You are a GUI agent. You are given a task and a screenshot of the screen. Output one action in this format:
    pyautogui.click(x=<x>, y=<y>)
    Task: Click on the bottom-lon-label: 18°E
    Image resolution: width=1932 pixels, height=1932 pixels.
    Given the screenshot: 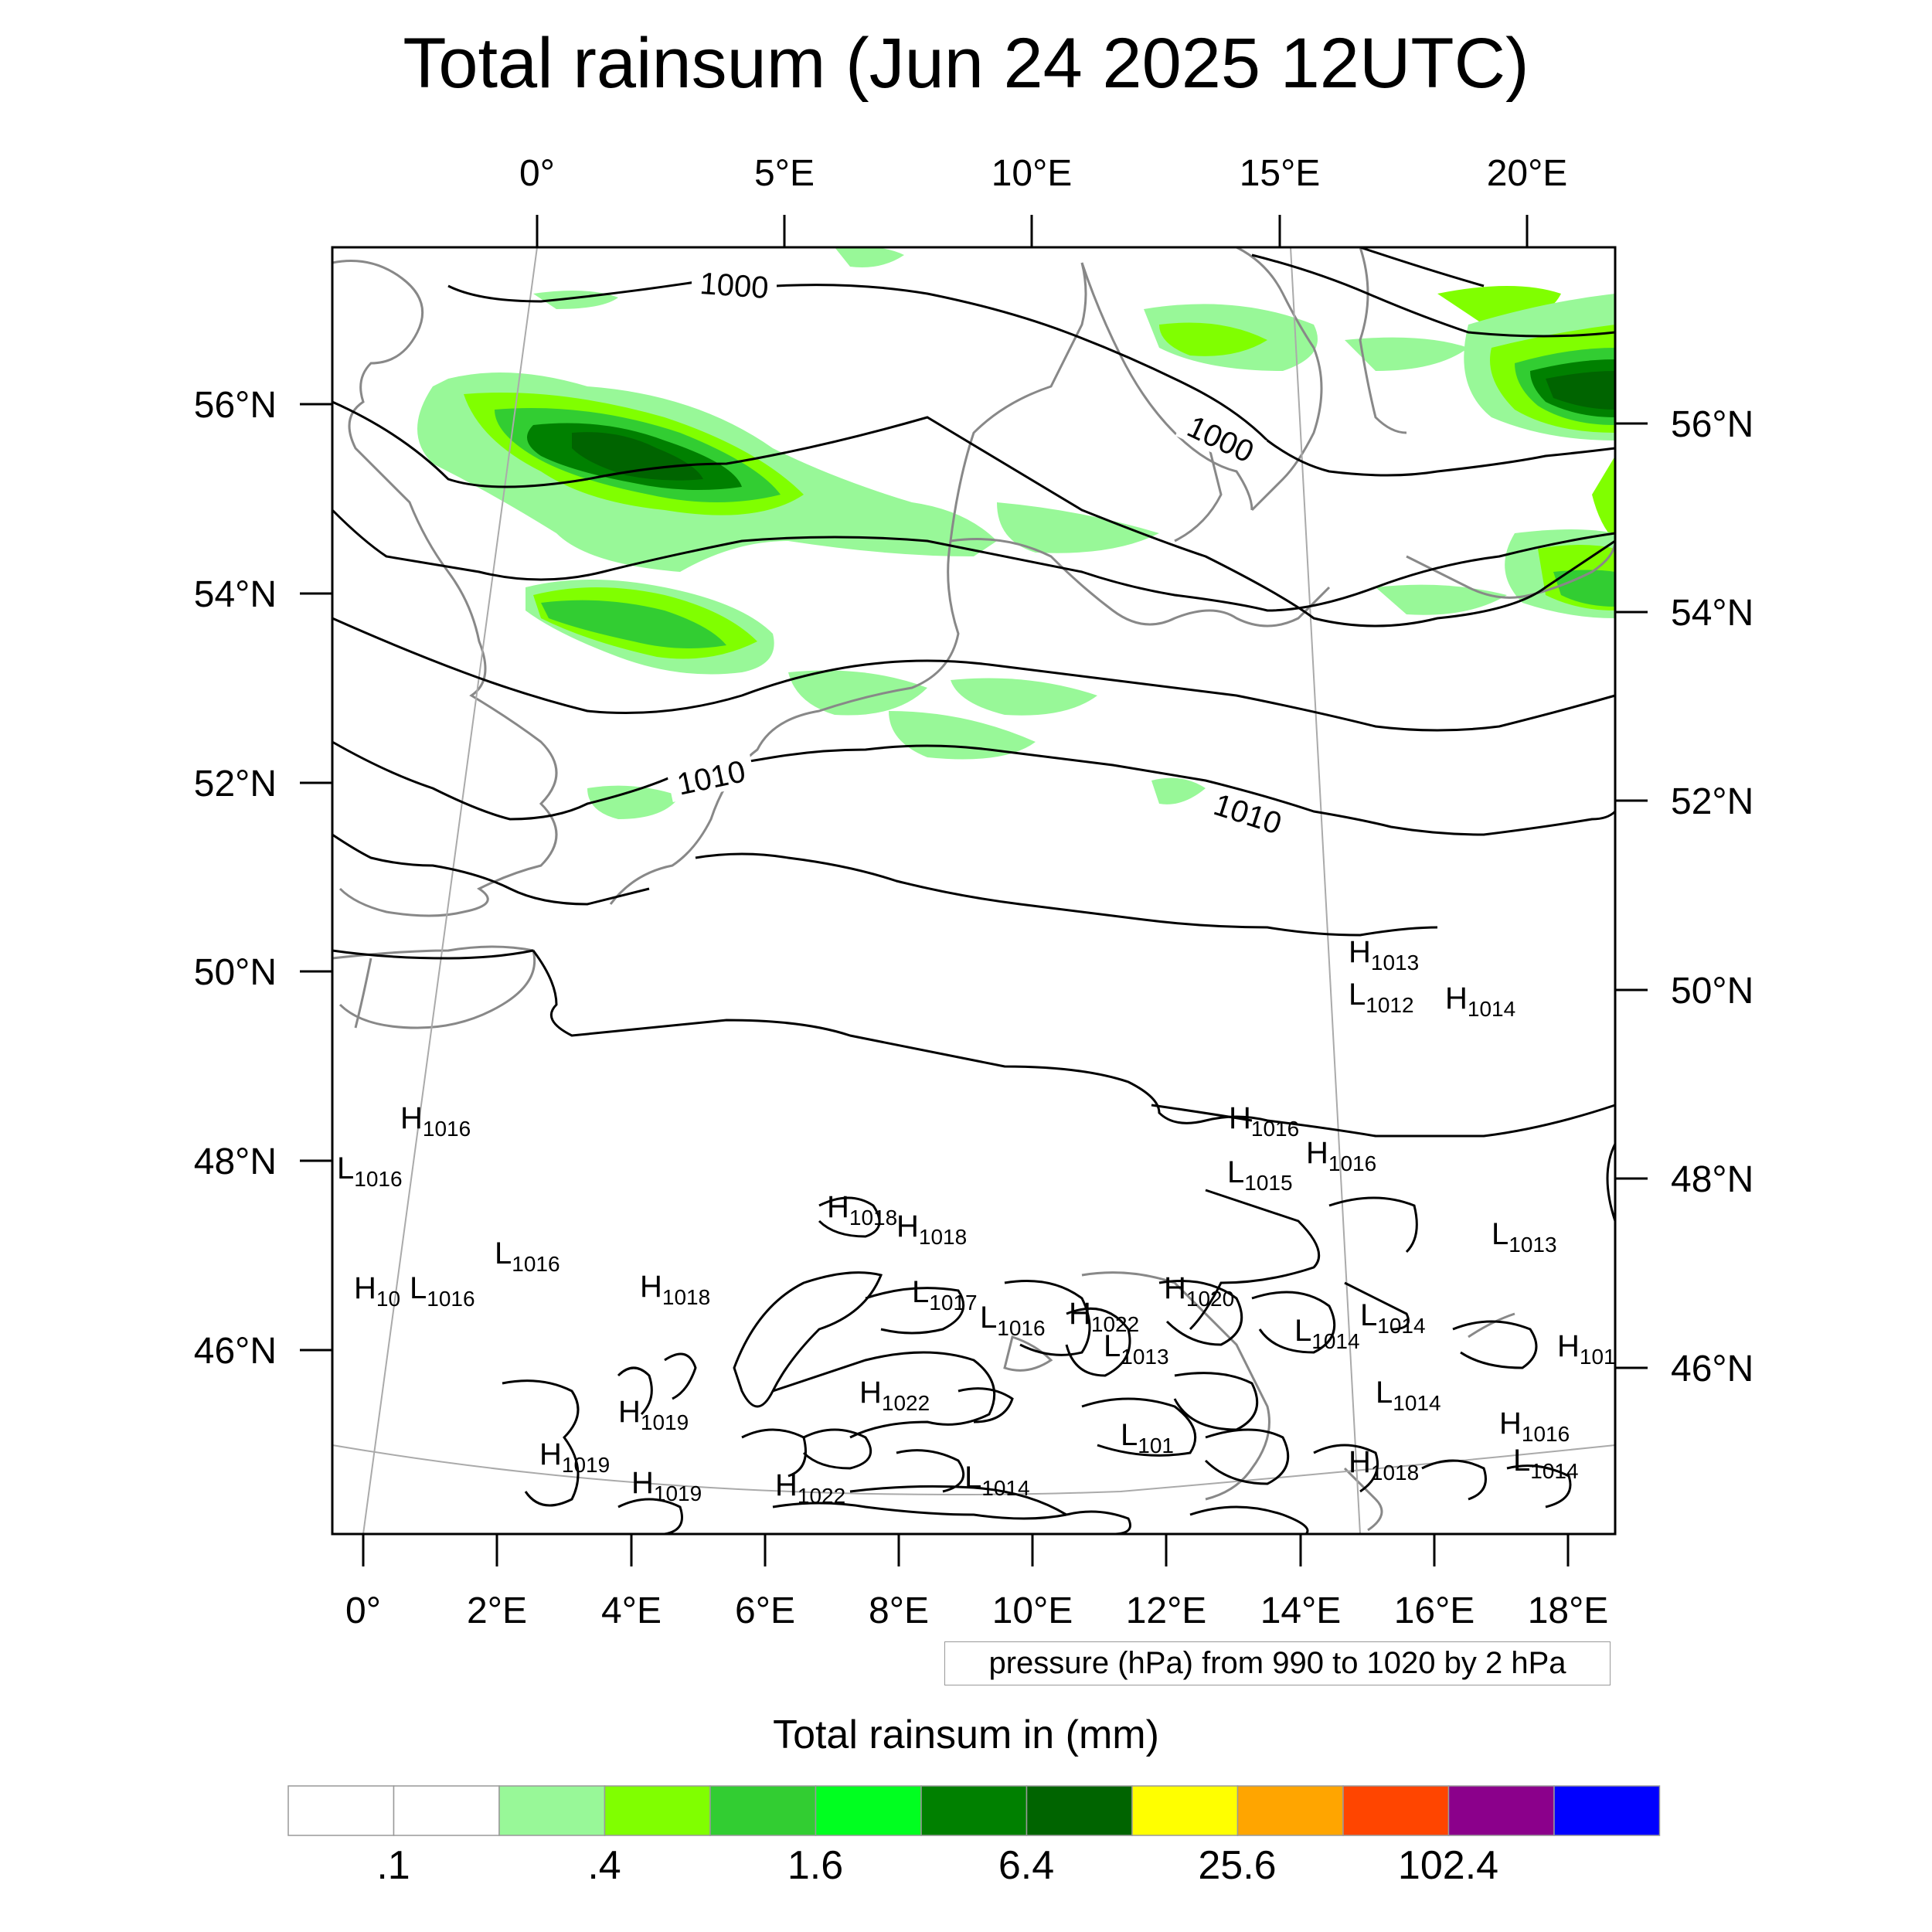 What is the action you would take?
    pyautogui.click(x=1568, y=1611)
    